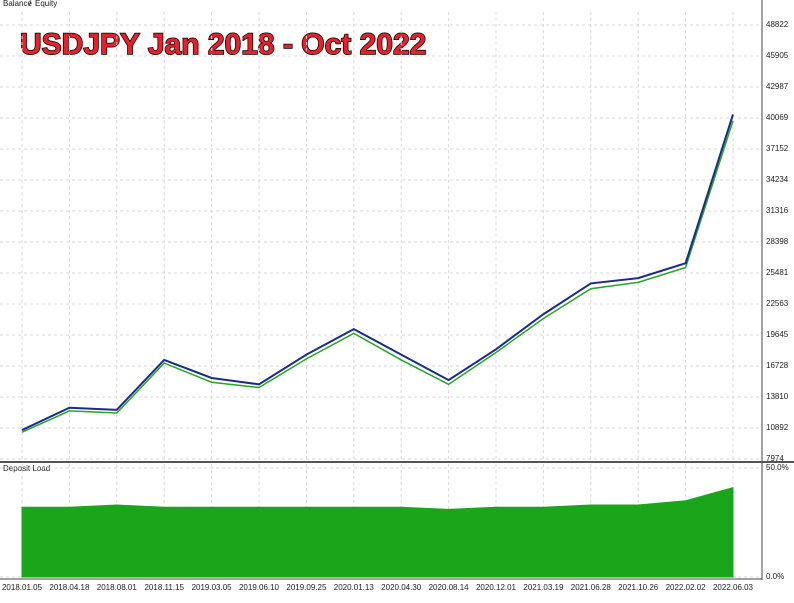 The width and height of the screenshot is (794, 603). Describe the element at coordinates (377, 532) in the screenshot. I see `deposit-load-area` at that location.